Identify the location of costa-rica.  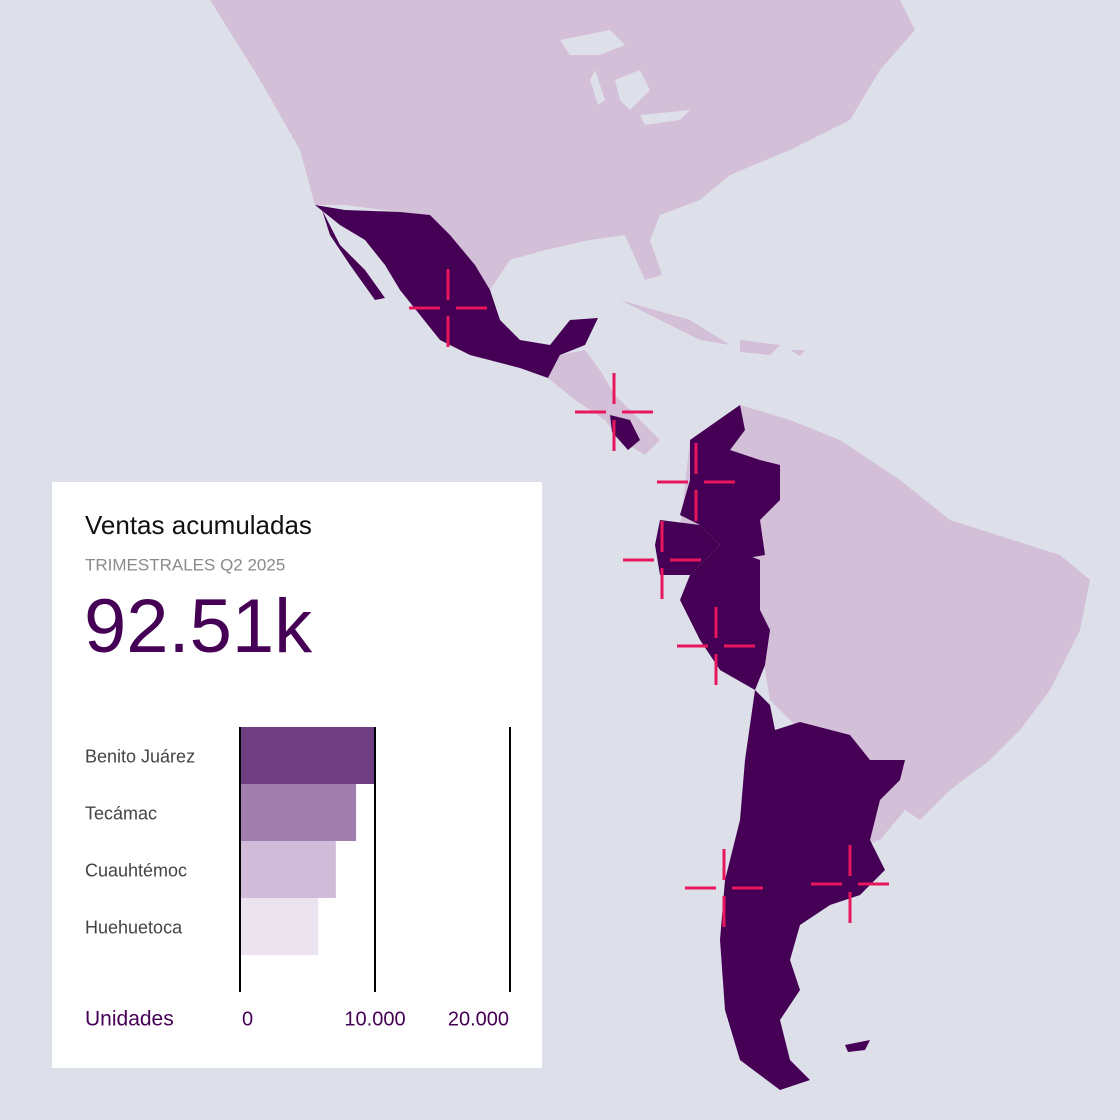
(625, 432).